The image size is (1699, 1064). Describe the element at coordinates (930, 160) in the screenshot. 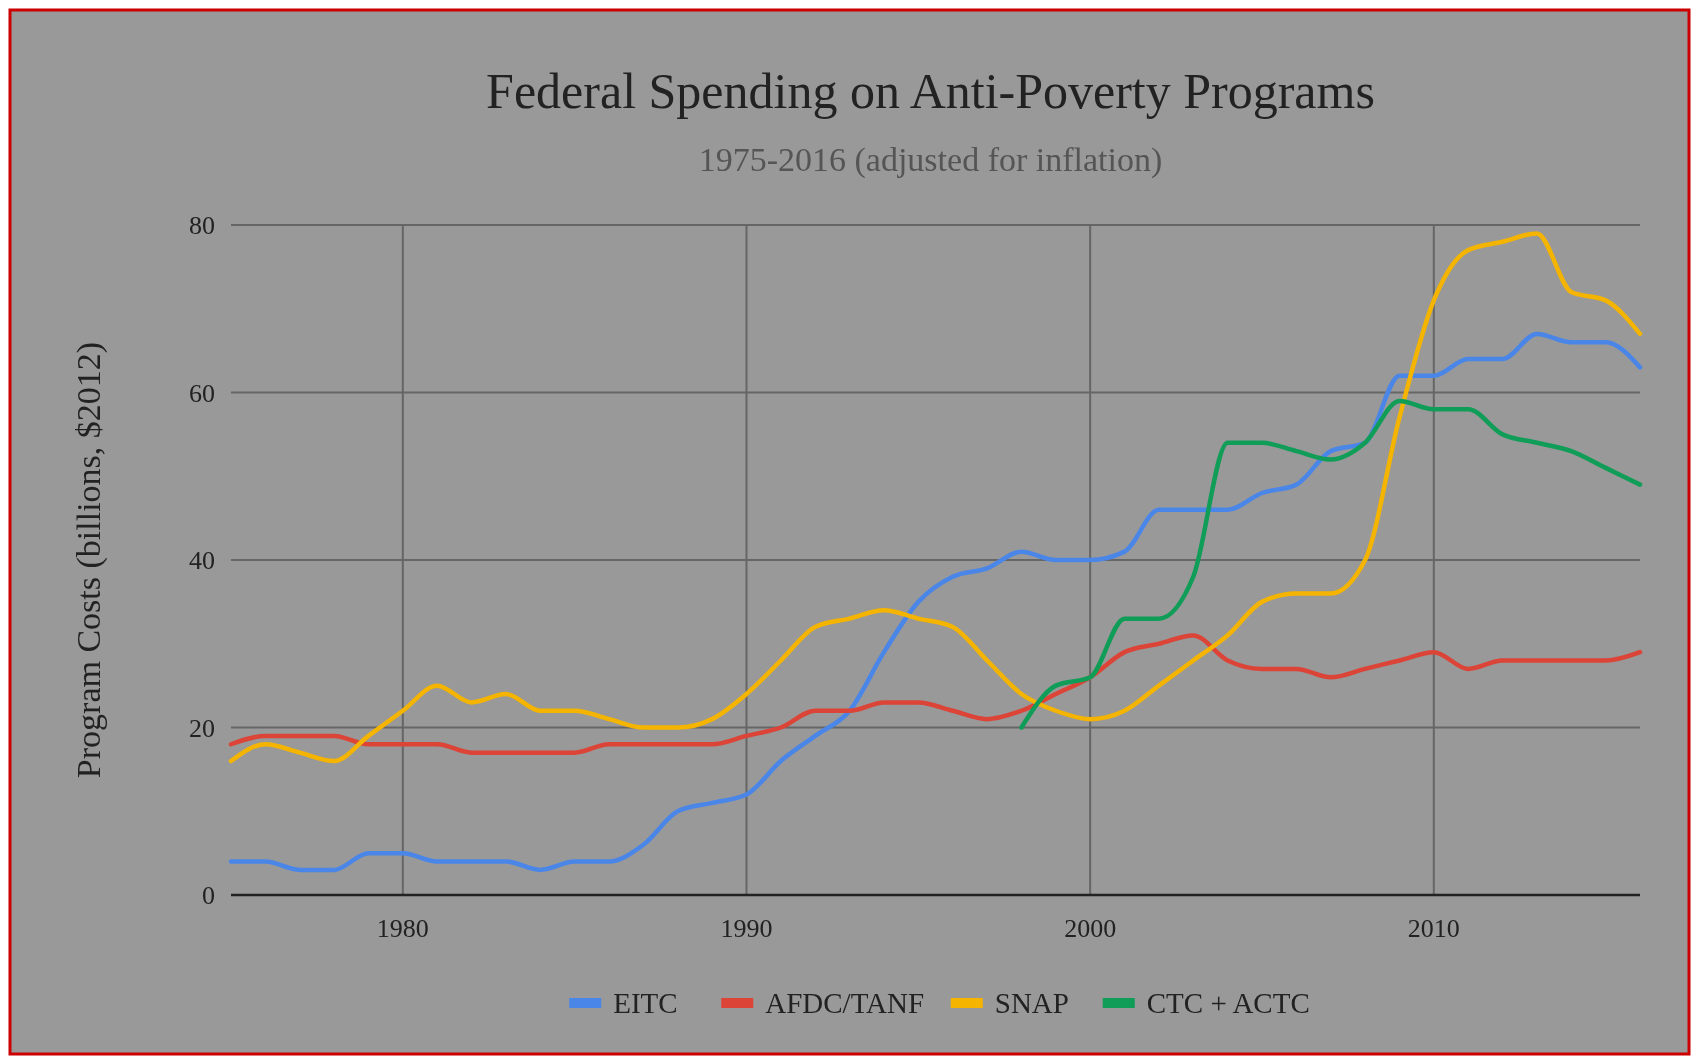

I see `chart-subtitle: 1975-2016 (adjusted for inflation)` at that location.